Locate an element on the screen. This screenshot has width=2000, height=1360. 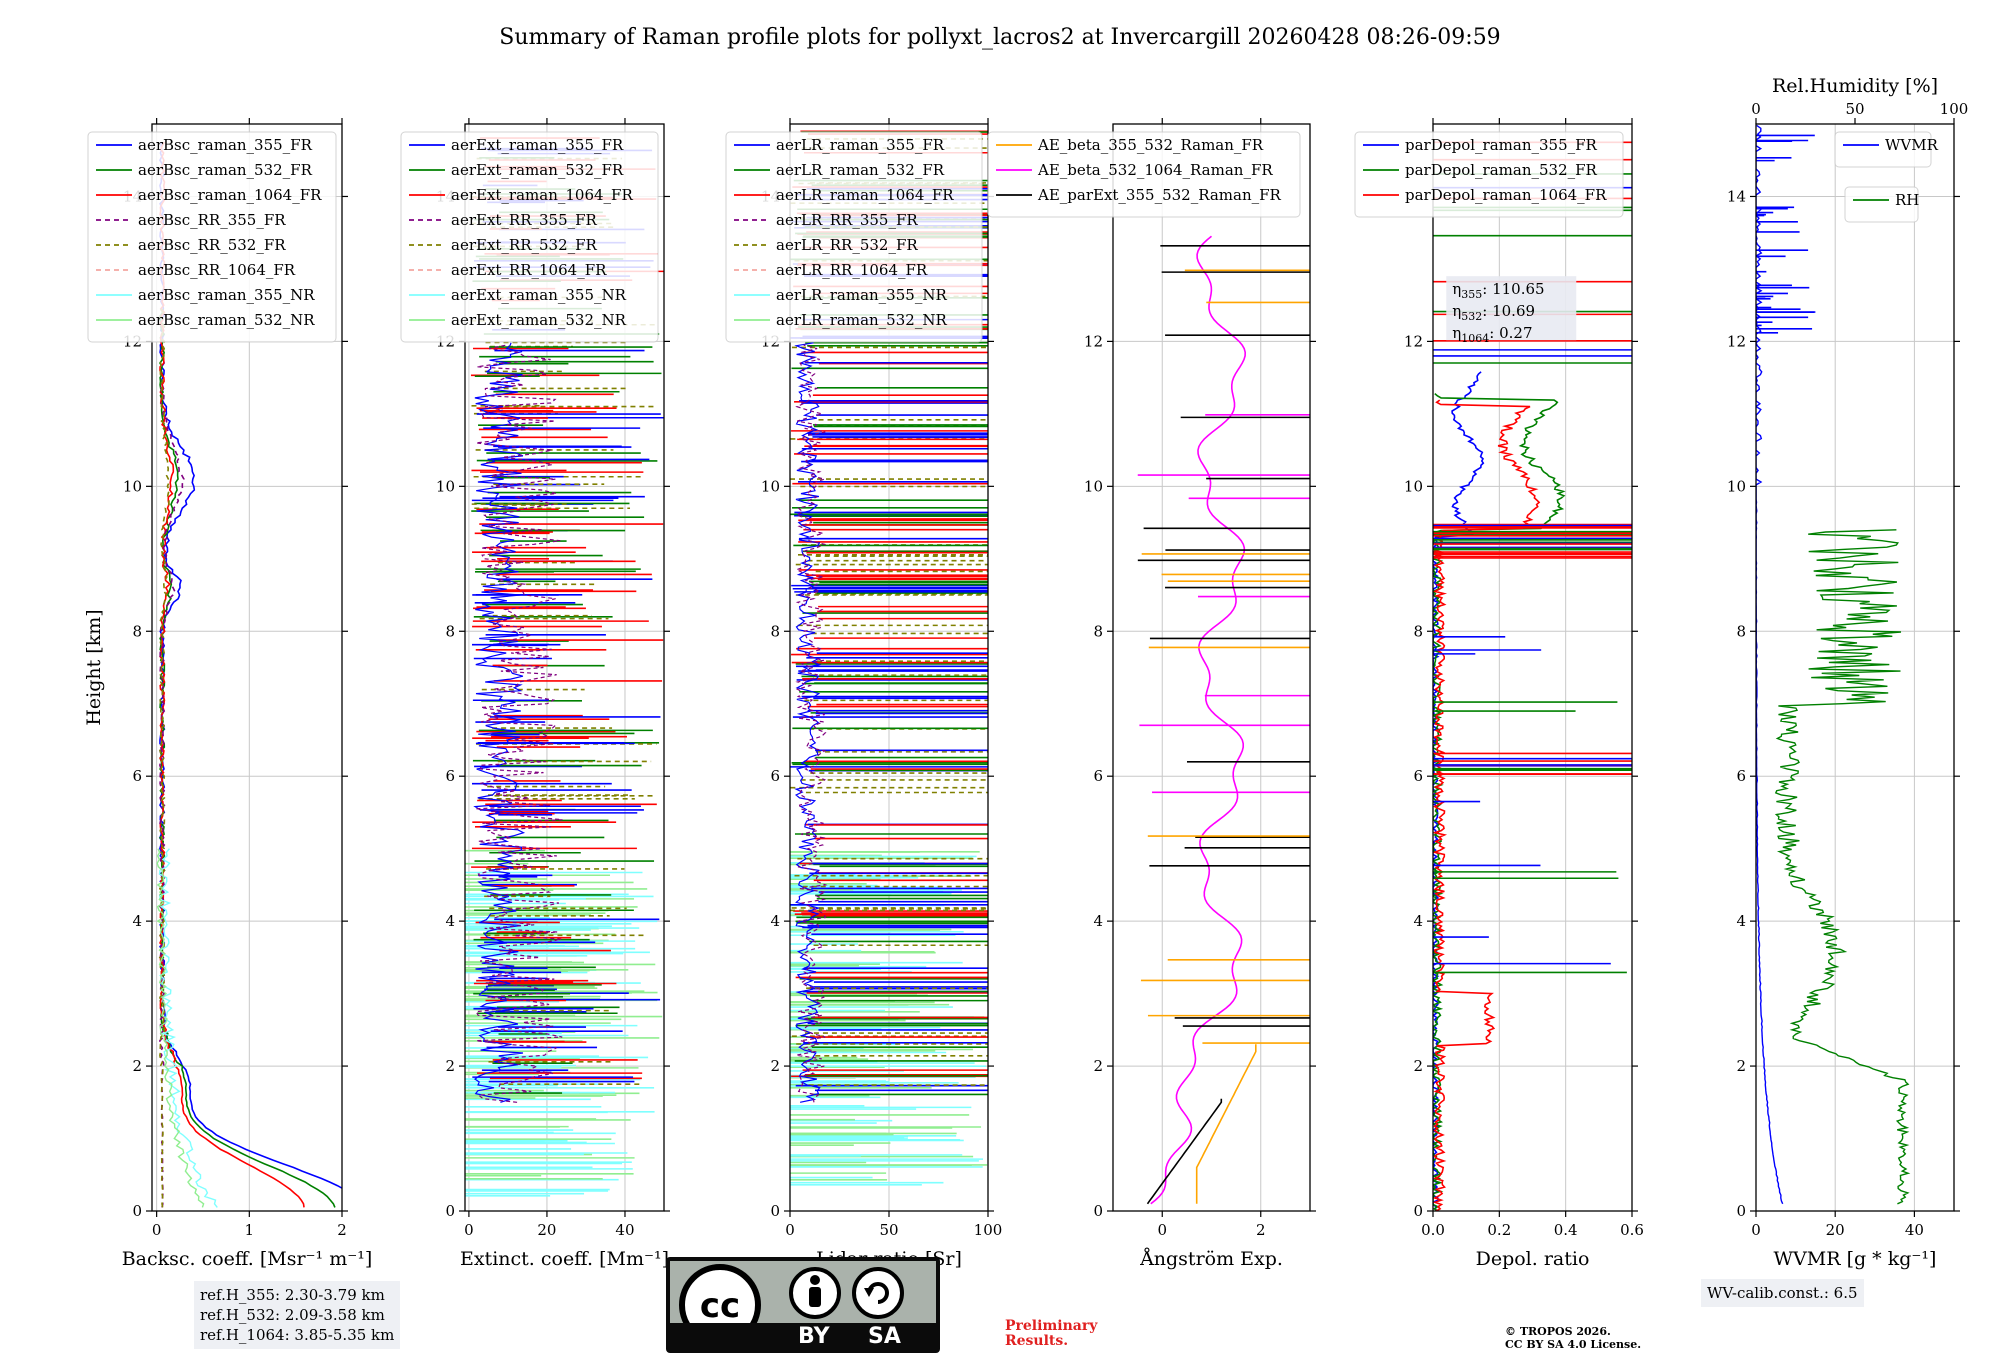
cc-icons: cc is located at coordinates (791, 1305).